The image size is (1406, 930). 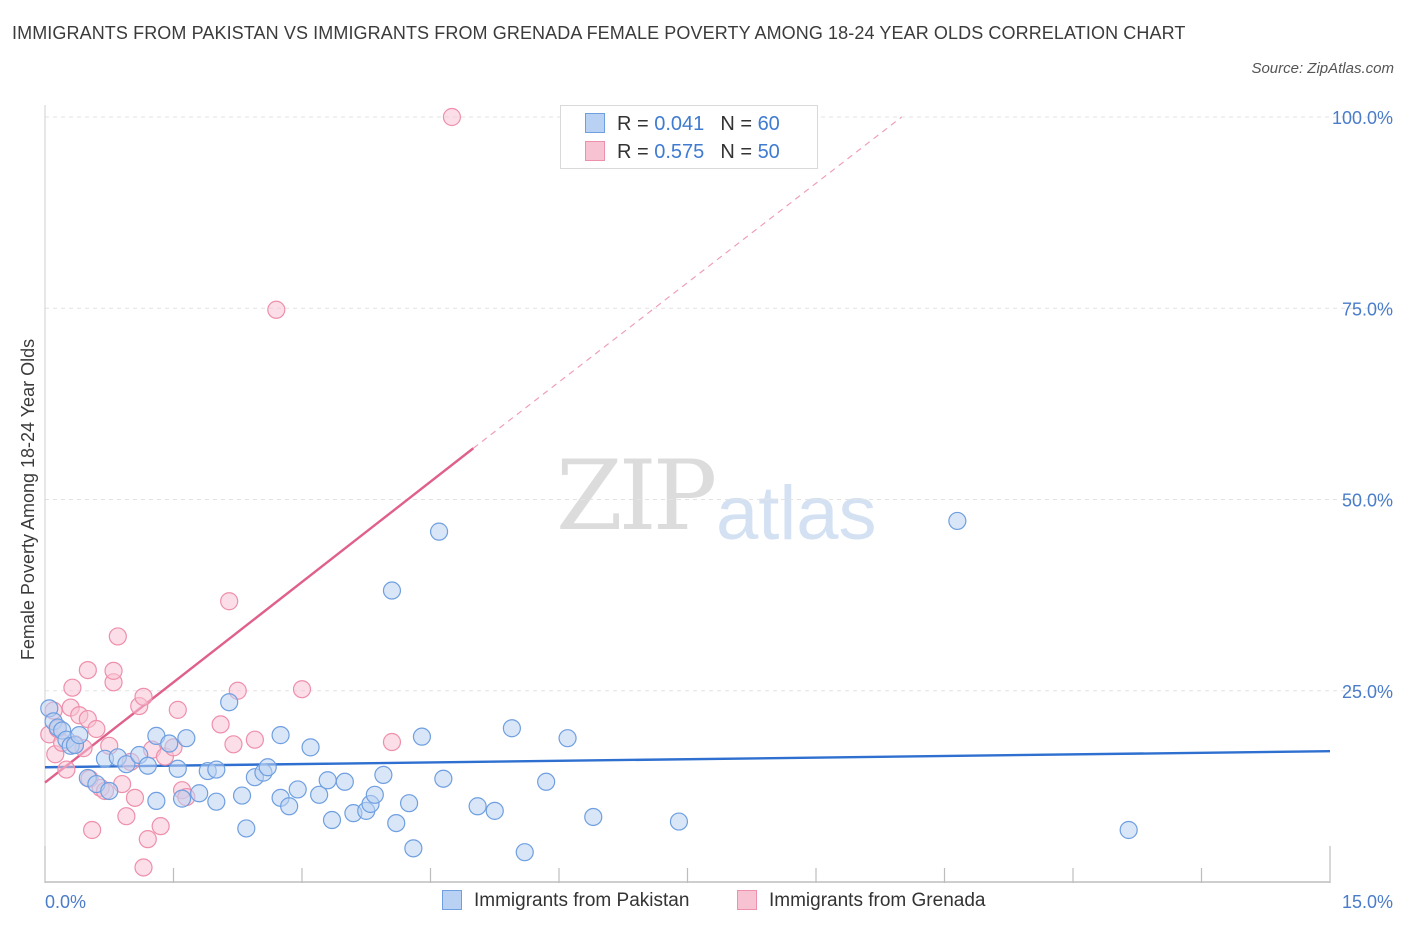 What do you see at coordinates (747, 900) in the screenshot?
I see `grenada-legend-swatch` at bounding box center [747, 900].